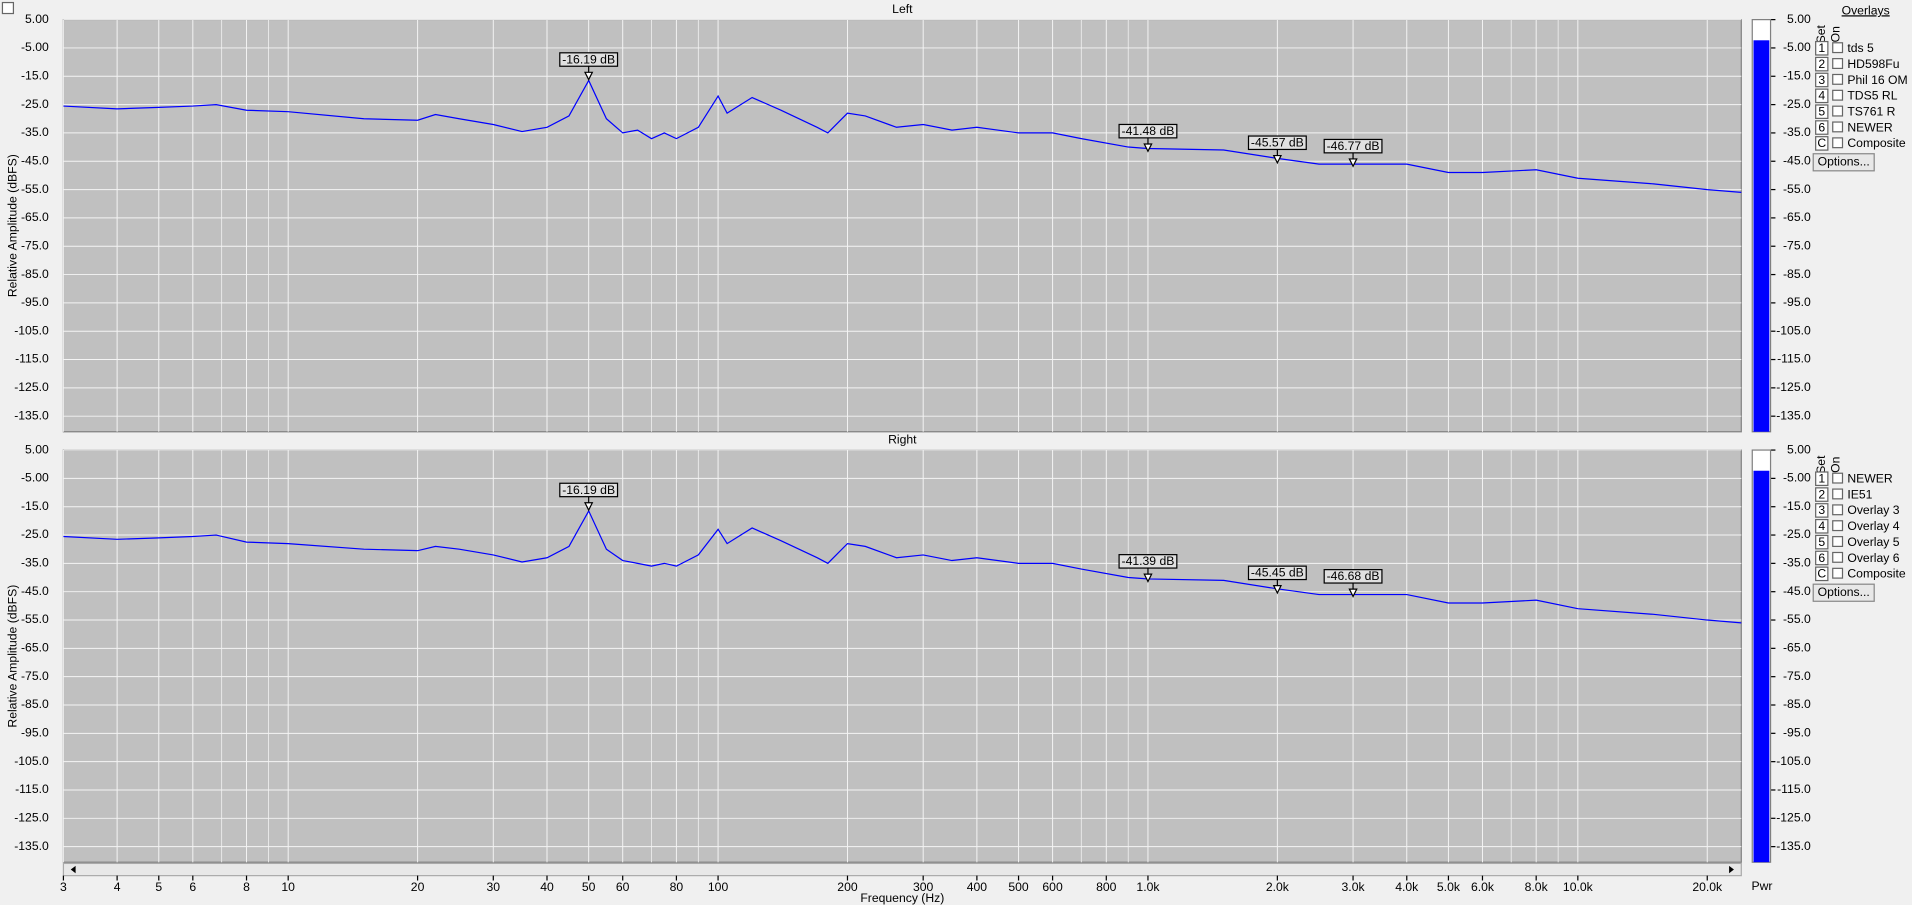 The width and height of the screenshot is (1912, 905). I want to click on set-number: 3, so click(1821, 510).